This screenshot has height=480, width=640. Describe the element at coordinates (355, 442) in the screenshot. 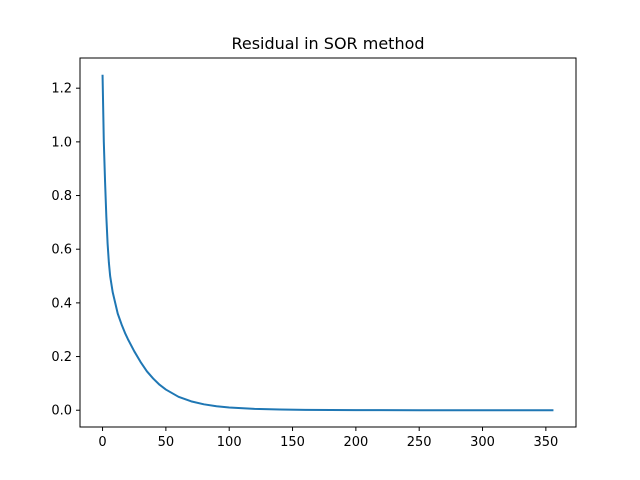

I see `x-tick-label: 200` at that location.